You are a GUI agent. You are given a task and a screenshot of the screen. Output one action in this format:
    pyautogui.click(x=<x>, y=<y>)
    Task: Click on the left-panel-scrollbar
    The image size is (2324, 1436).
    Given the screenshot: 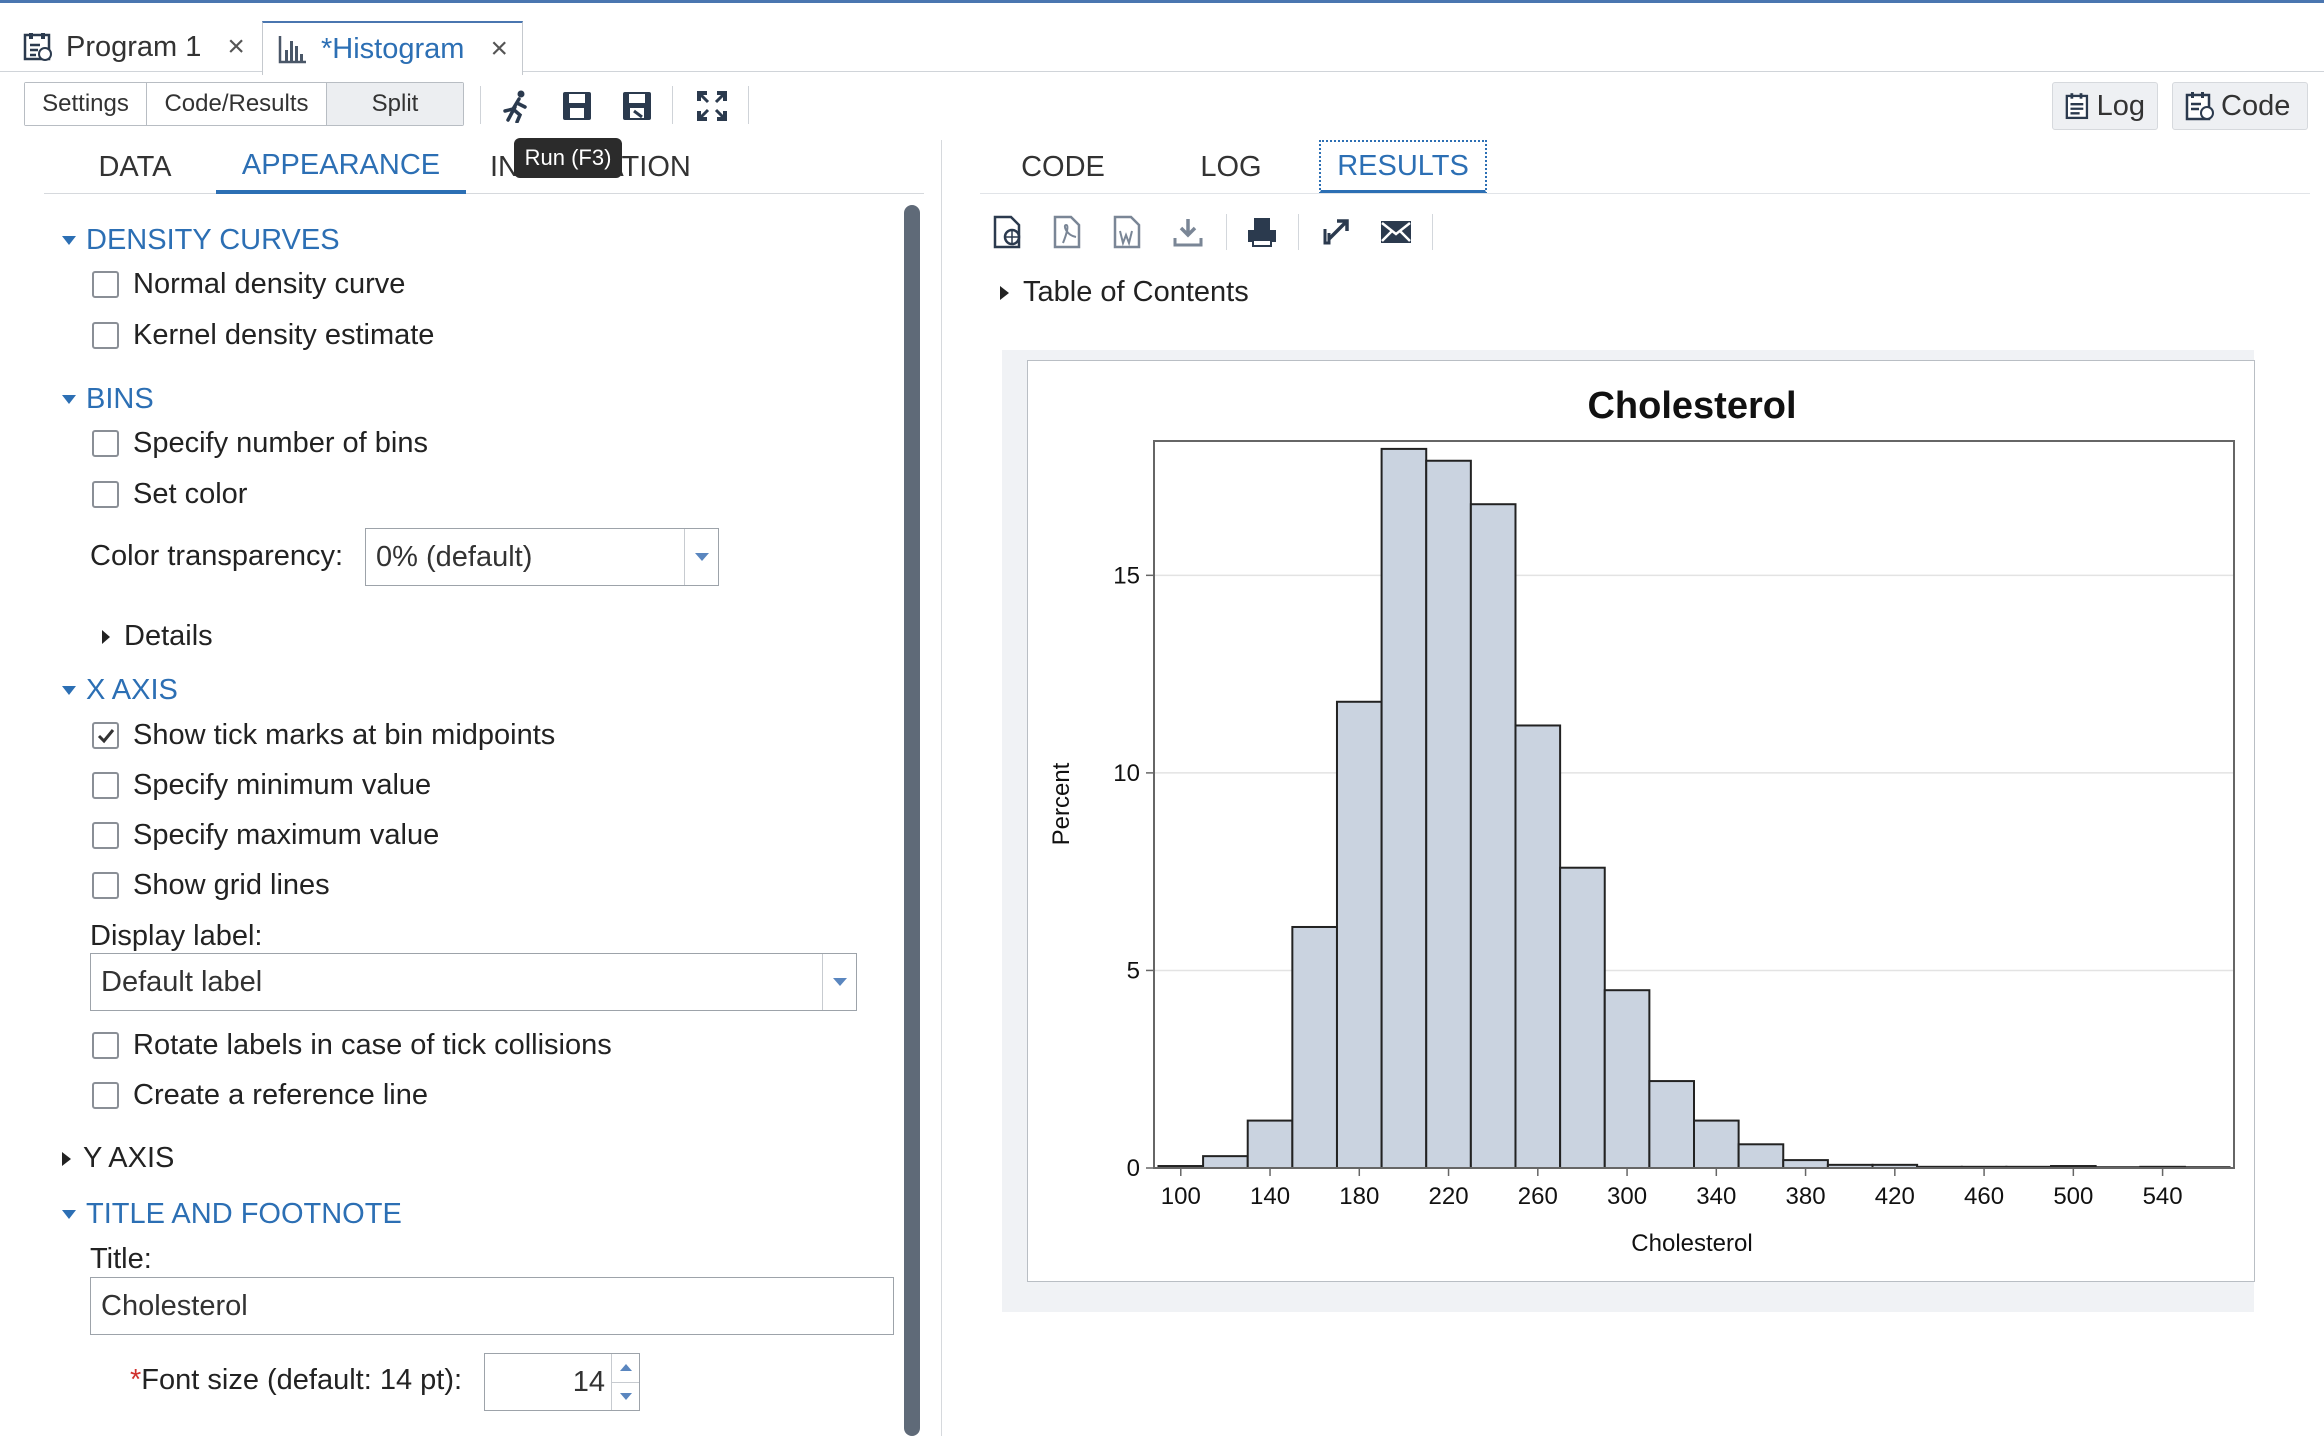 What is the action you would take?
    pyautogui.click(x=912, y=820)
    